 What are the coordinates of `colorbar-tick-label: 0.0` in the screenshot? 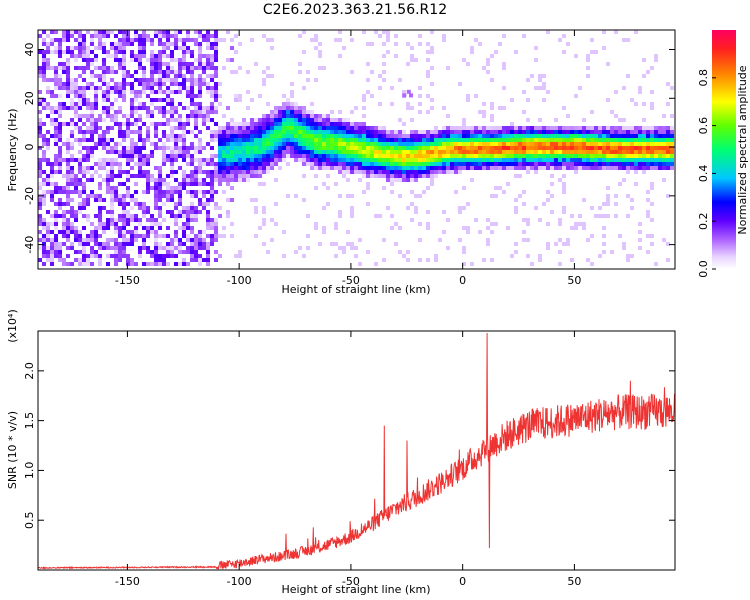 It's located at (703, 269).